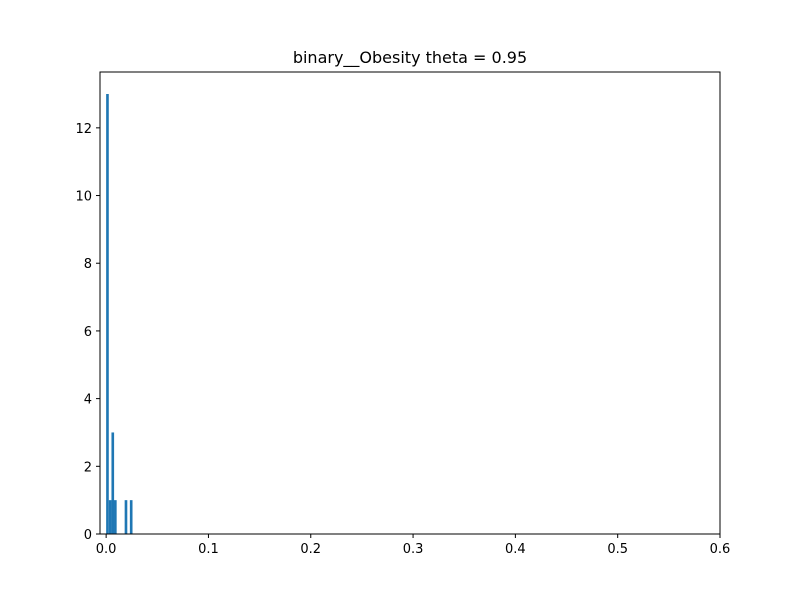 The height and width of the screenshot is (600, 800). Describe the element at coordinates (88, 535) in the screenshot. I see `y-tick-label: 0` at that location.